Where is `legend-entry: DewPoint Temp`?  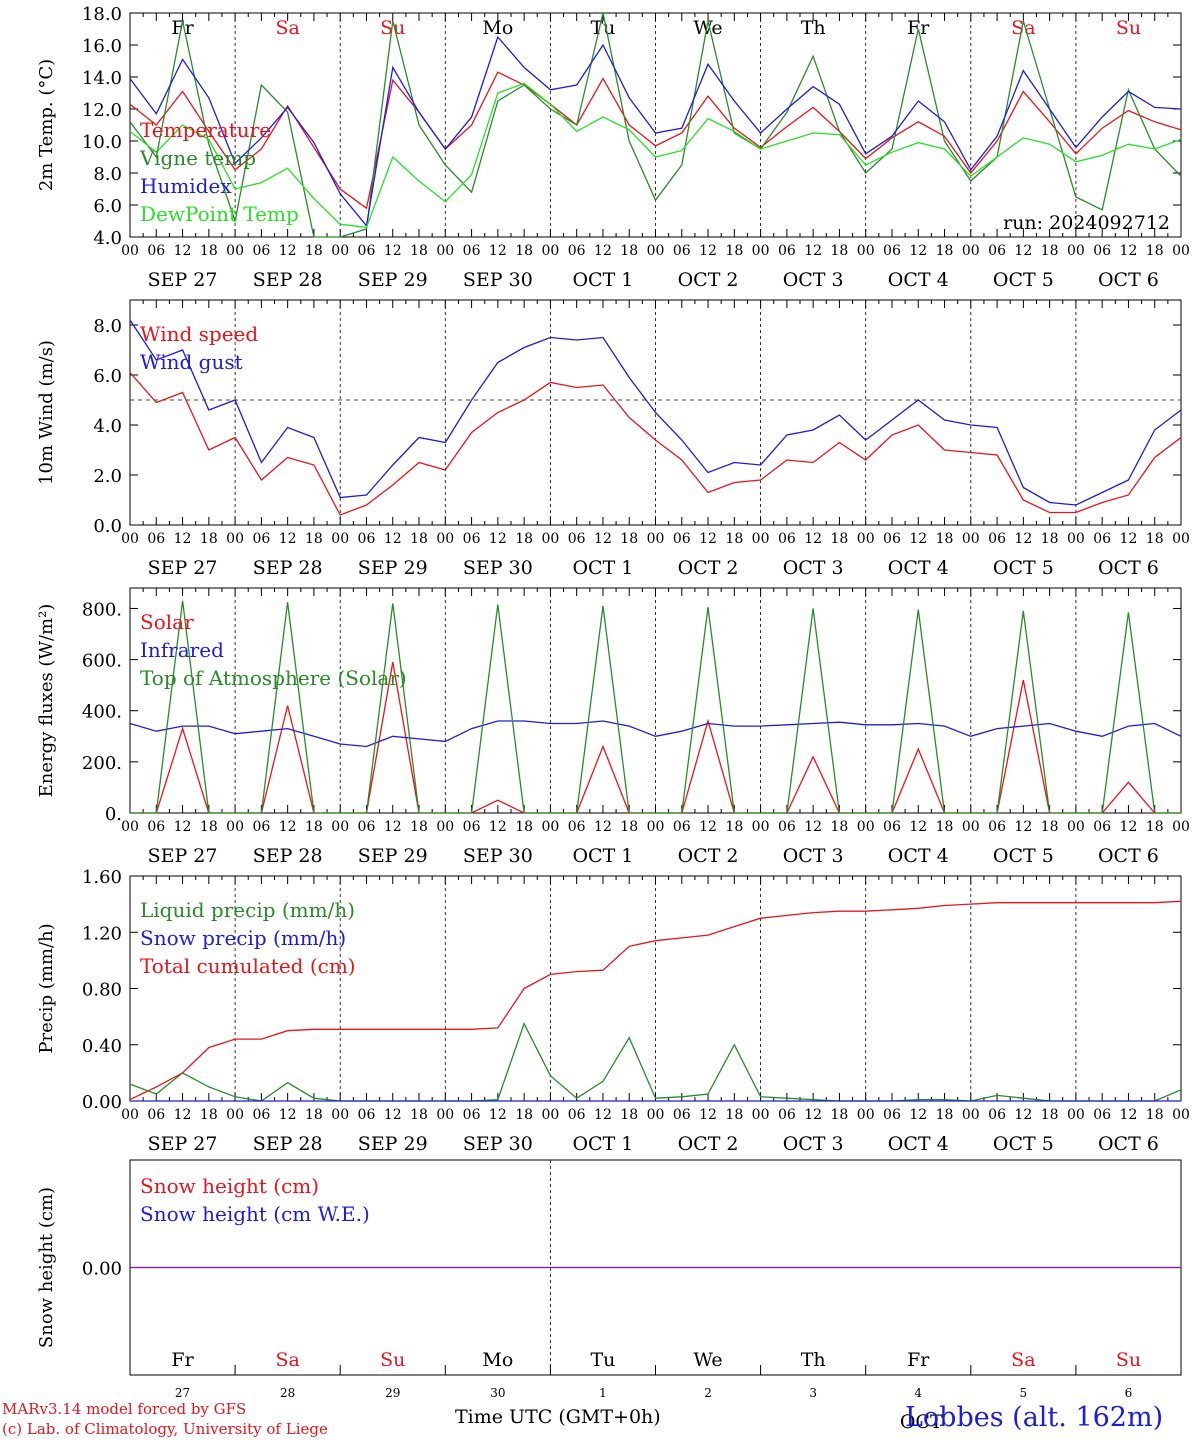 legend-entry: DewPoint Temp is located at coordinates (219, 214).